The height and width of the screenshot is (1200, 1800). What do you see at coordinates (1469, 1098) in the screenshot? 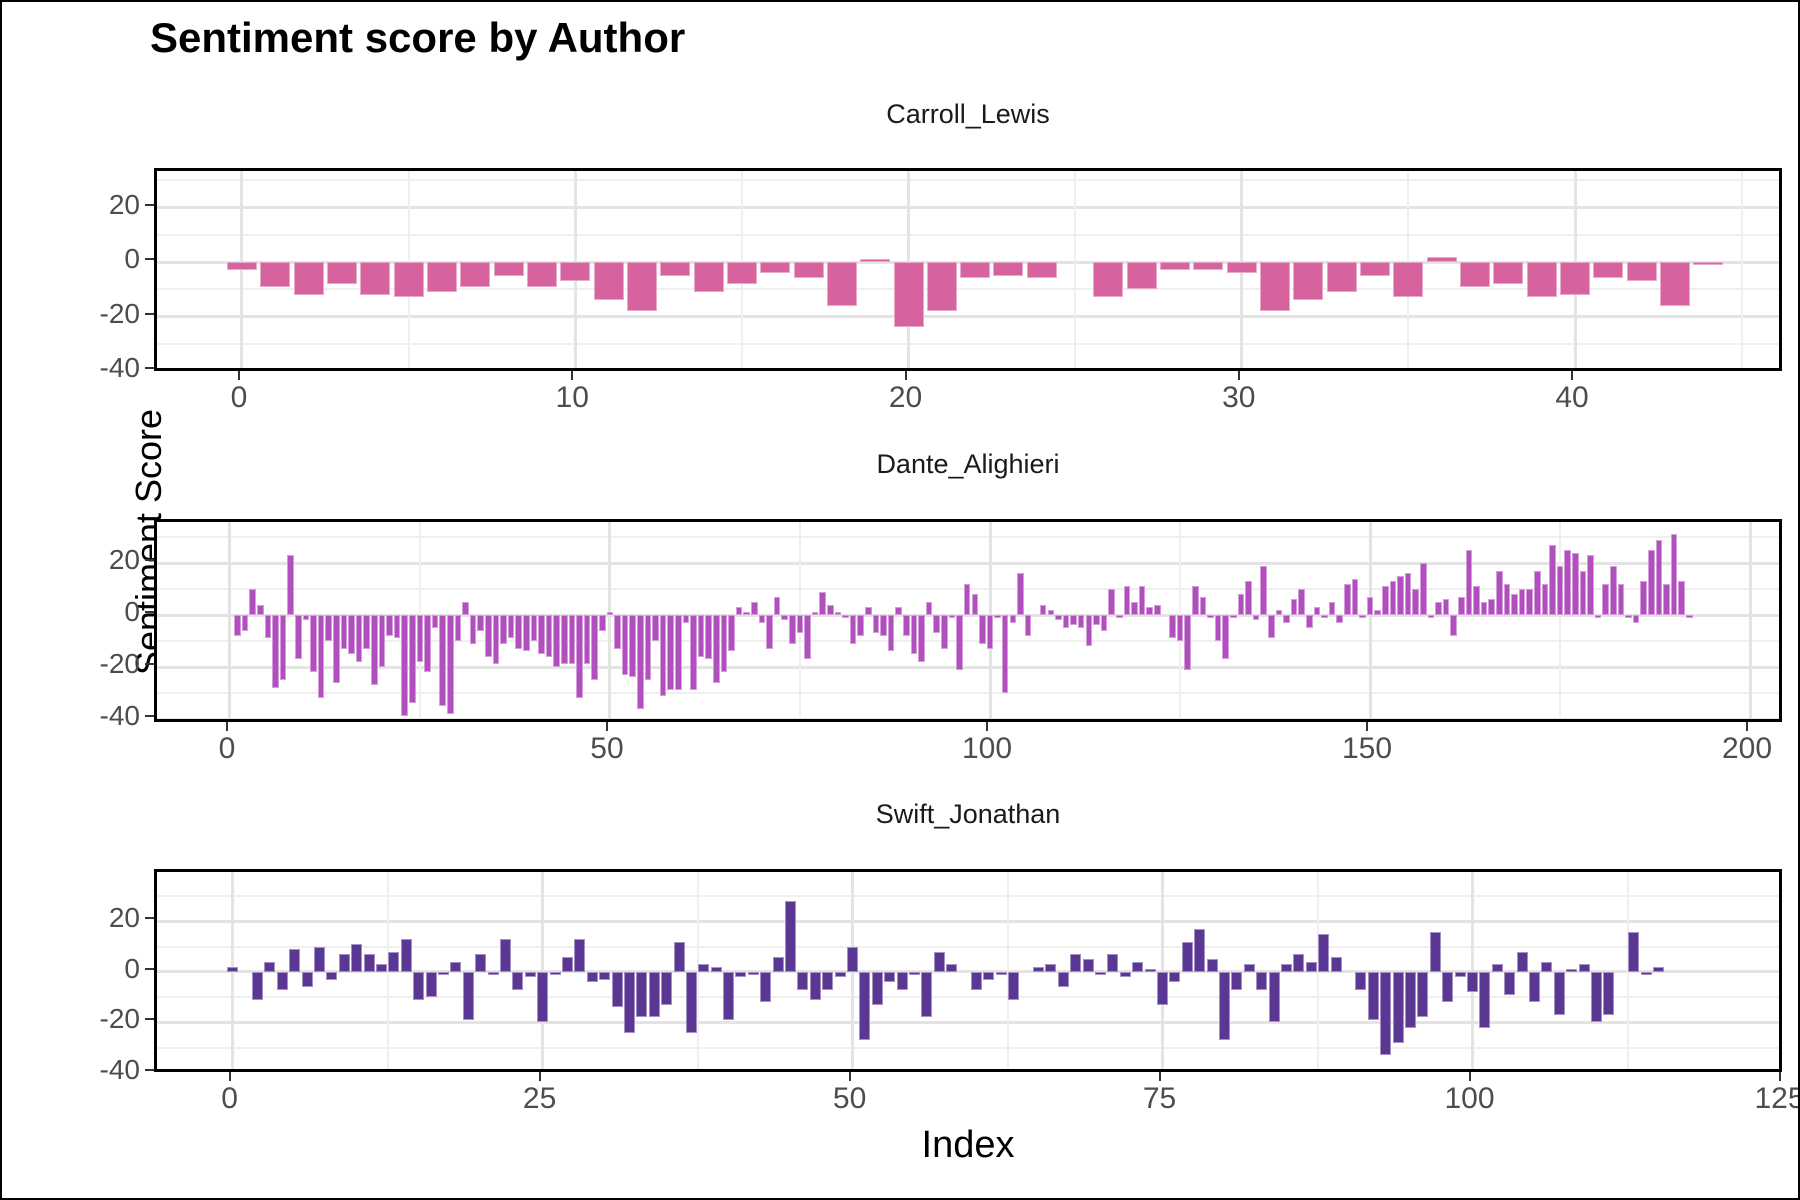
I see `x-tick-label: 100` at bounding box center [1469, 1098].